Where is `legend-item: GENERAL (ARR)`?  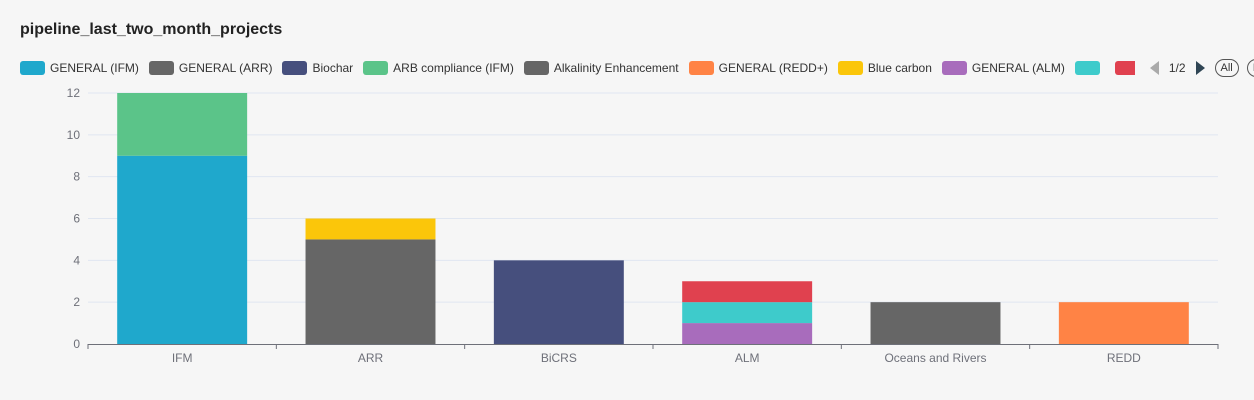 legend-item: GENERAL (ARR) is located at coordinates (210, 68).